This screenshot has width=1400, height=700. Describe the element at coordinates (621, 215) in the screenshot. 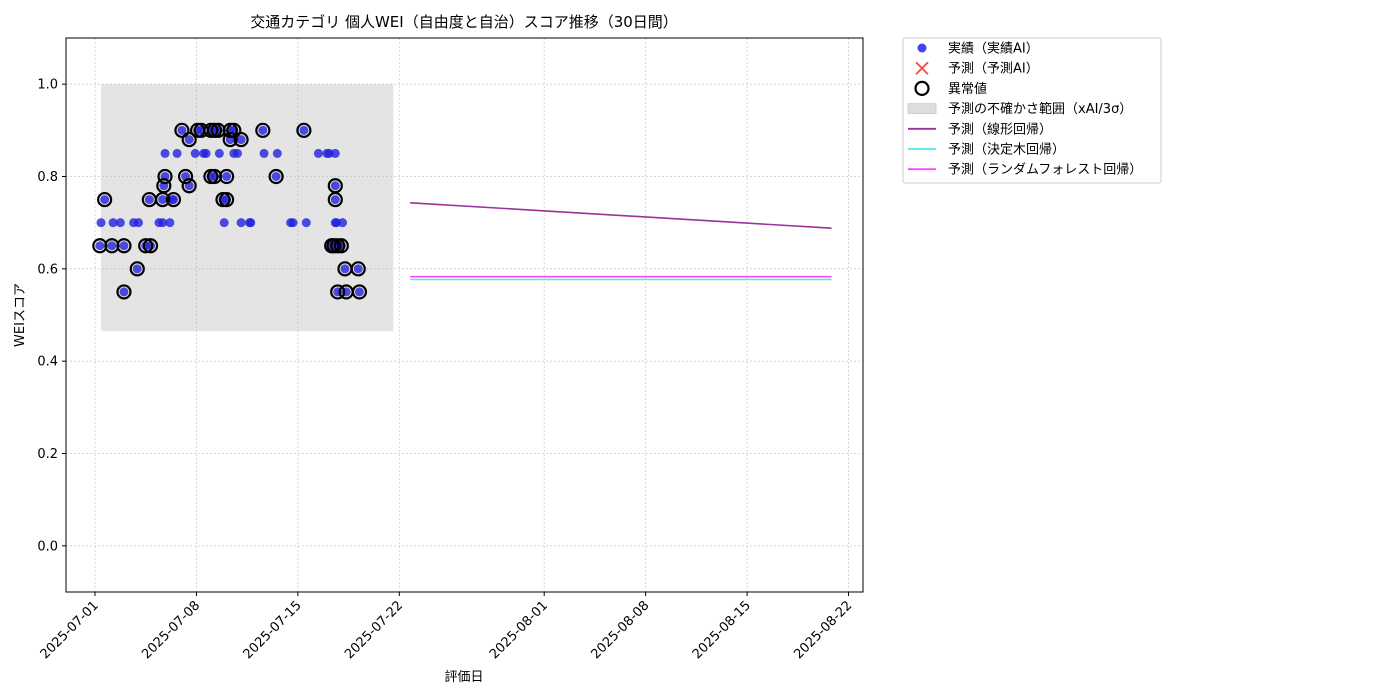

I see `forecast-line` at that location.